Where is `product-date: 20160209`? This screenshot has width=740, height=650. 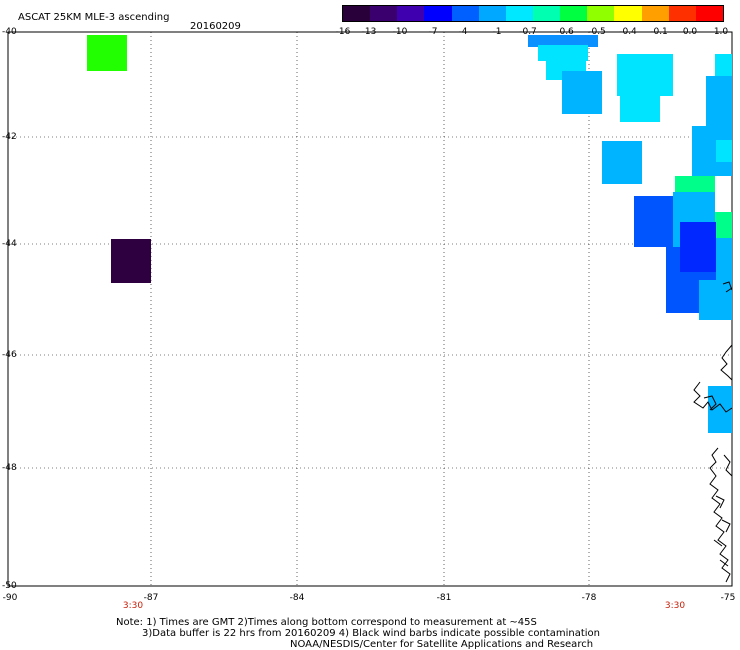 product-date: 20160209 is located at coordinates (215, 26).